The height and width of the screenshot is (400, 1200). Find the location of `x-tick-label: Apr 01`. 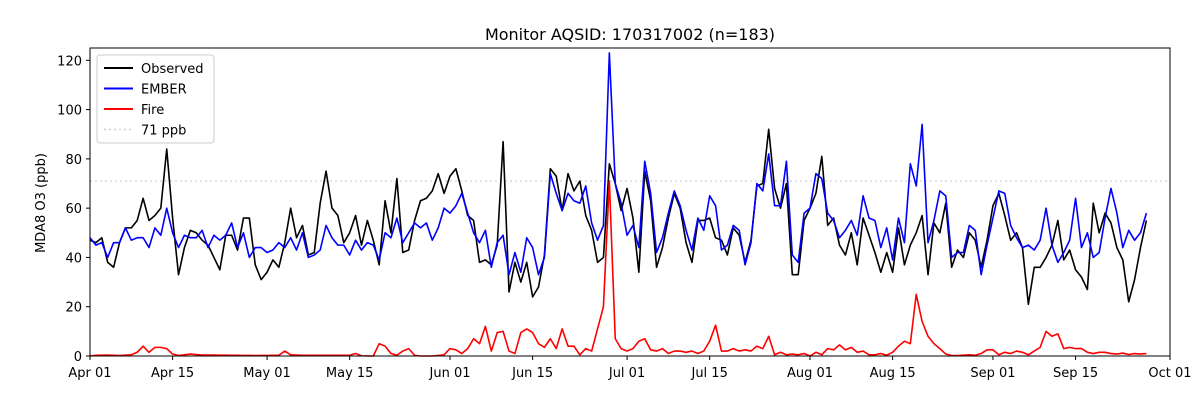

x-tick-label: Apr 01 is located at coordinates (89, 373).